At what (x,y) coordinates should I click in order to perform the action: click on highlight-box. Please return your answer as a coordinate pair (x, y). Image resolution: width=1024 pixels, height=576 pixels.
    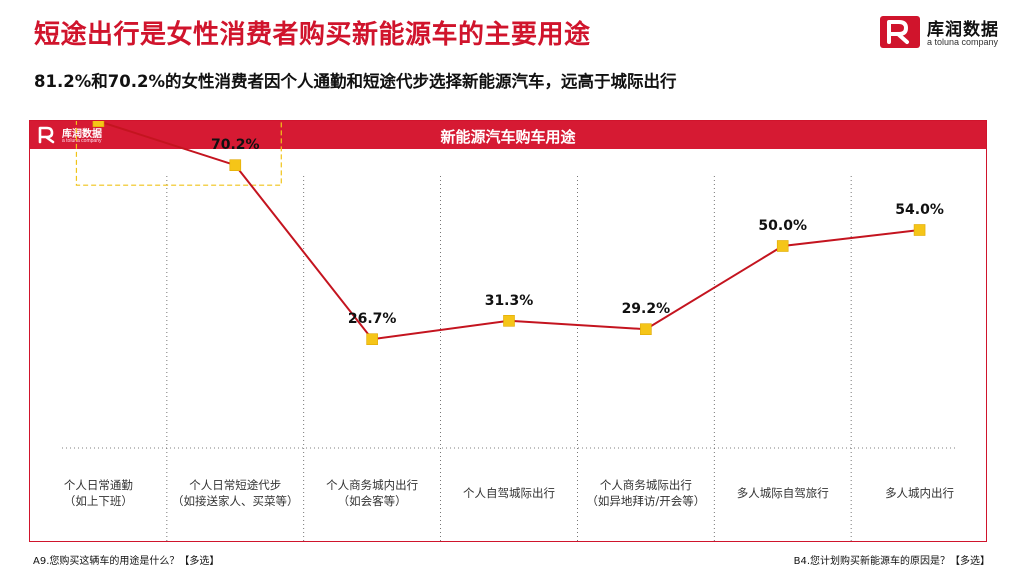
    Looking at the image, I should click on (178, 153).